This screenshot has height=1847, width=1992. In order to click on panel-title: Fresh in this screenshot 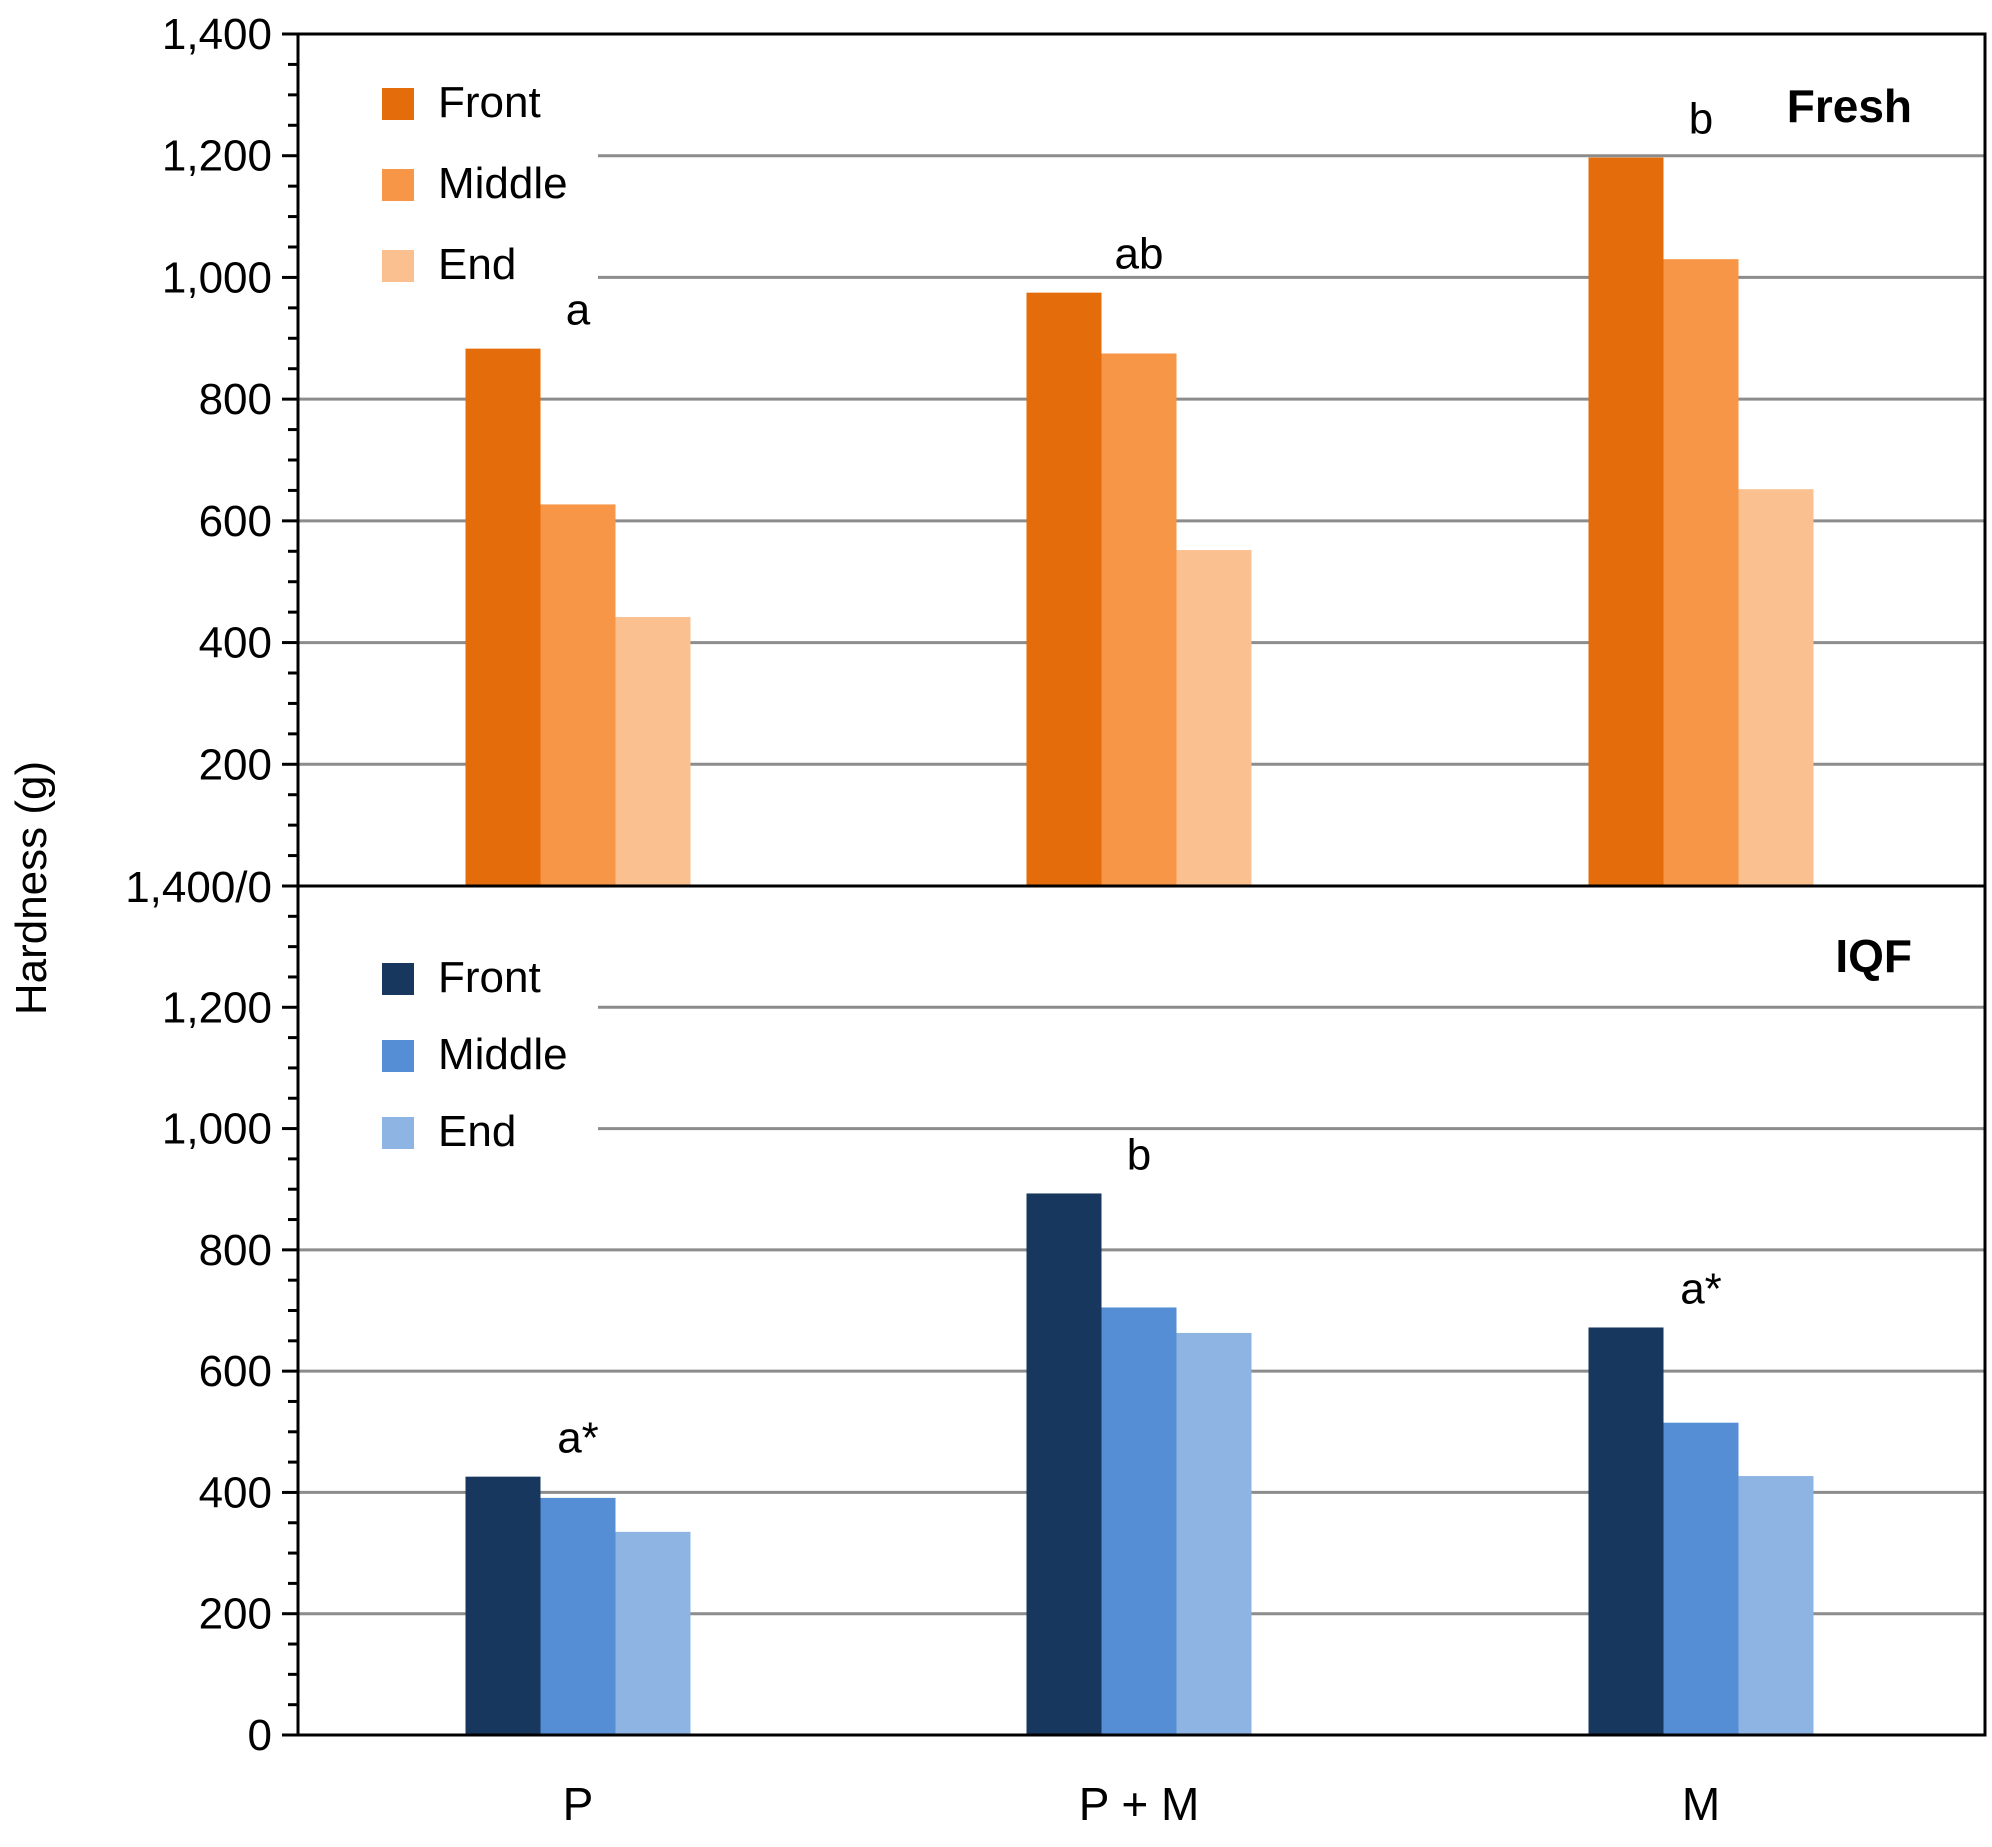, I will do `click(1849, 106)`.